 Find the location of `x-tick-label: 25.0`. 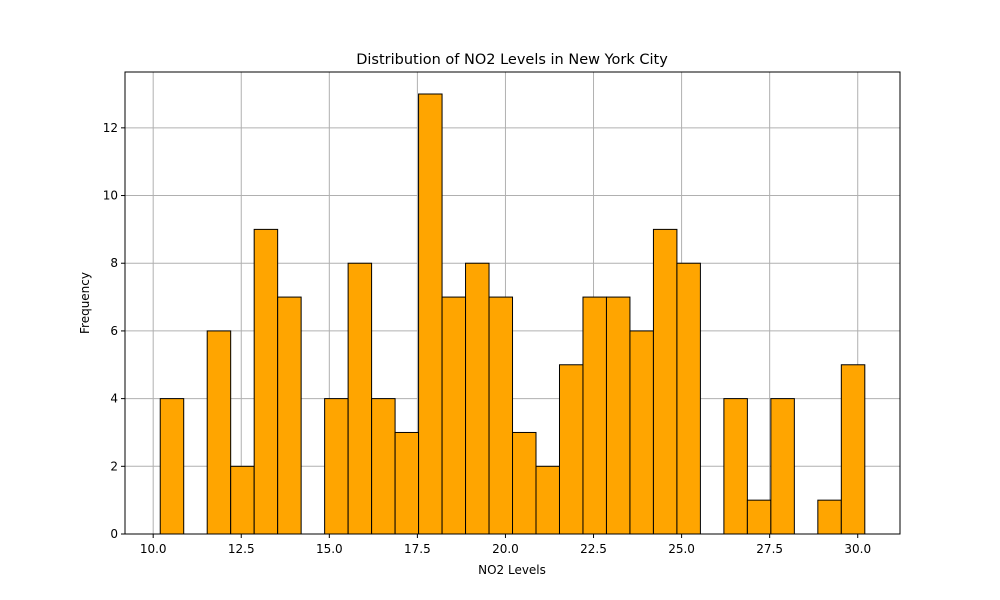

x-tick-label: 25.0 is located at coordinates (681, 549).